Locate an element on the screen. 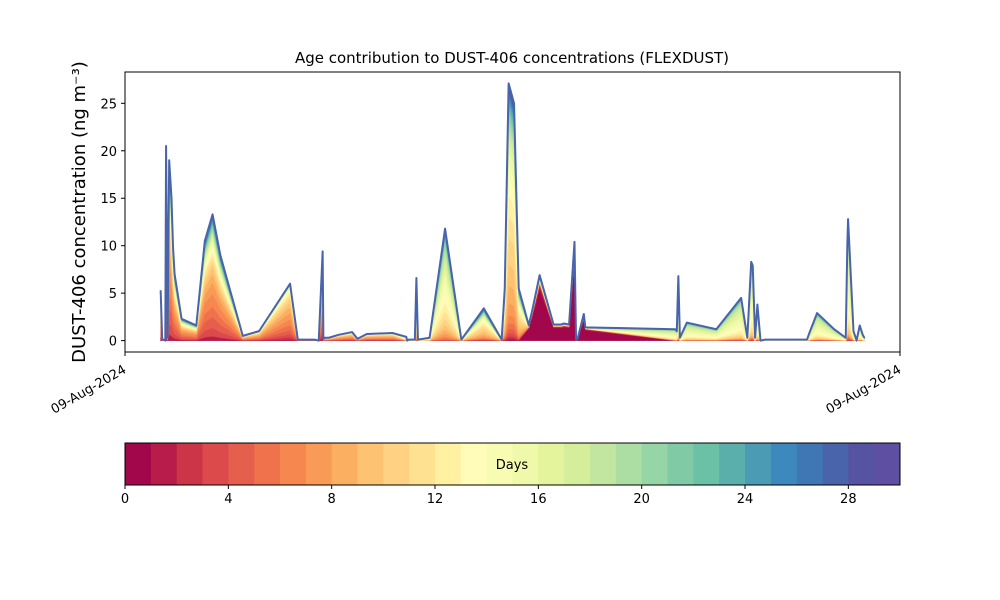 This screenshot has width=1000, height=600. y-axis-ticks: 0 5 10 15 20 25 is located at coordinates (112, 223).